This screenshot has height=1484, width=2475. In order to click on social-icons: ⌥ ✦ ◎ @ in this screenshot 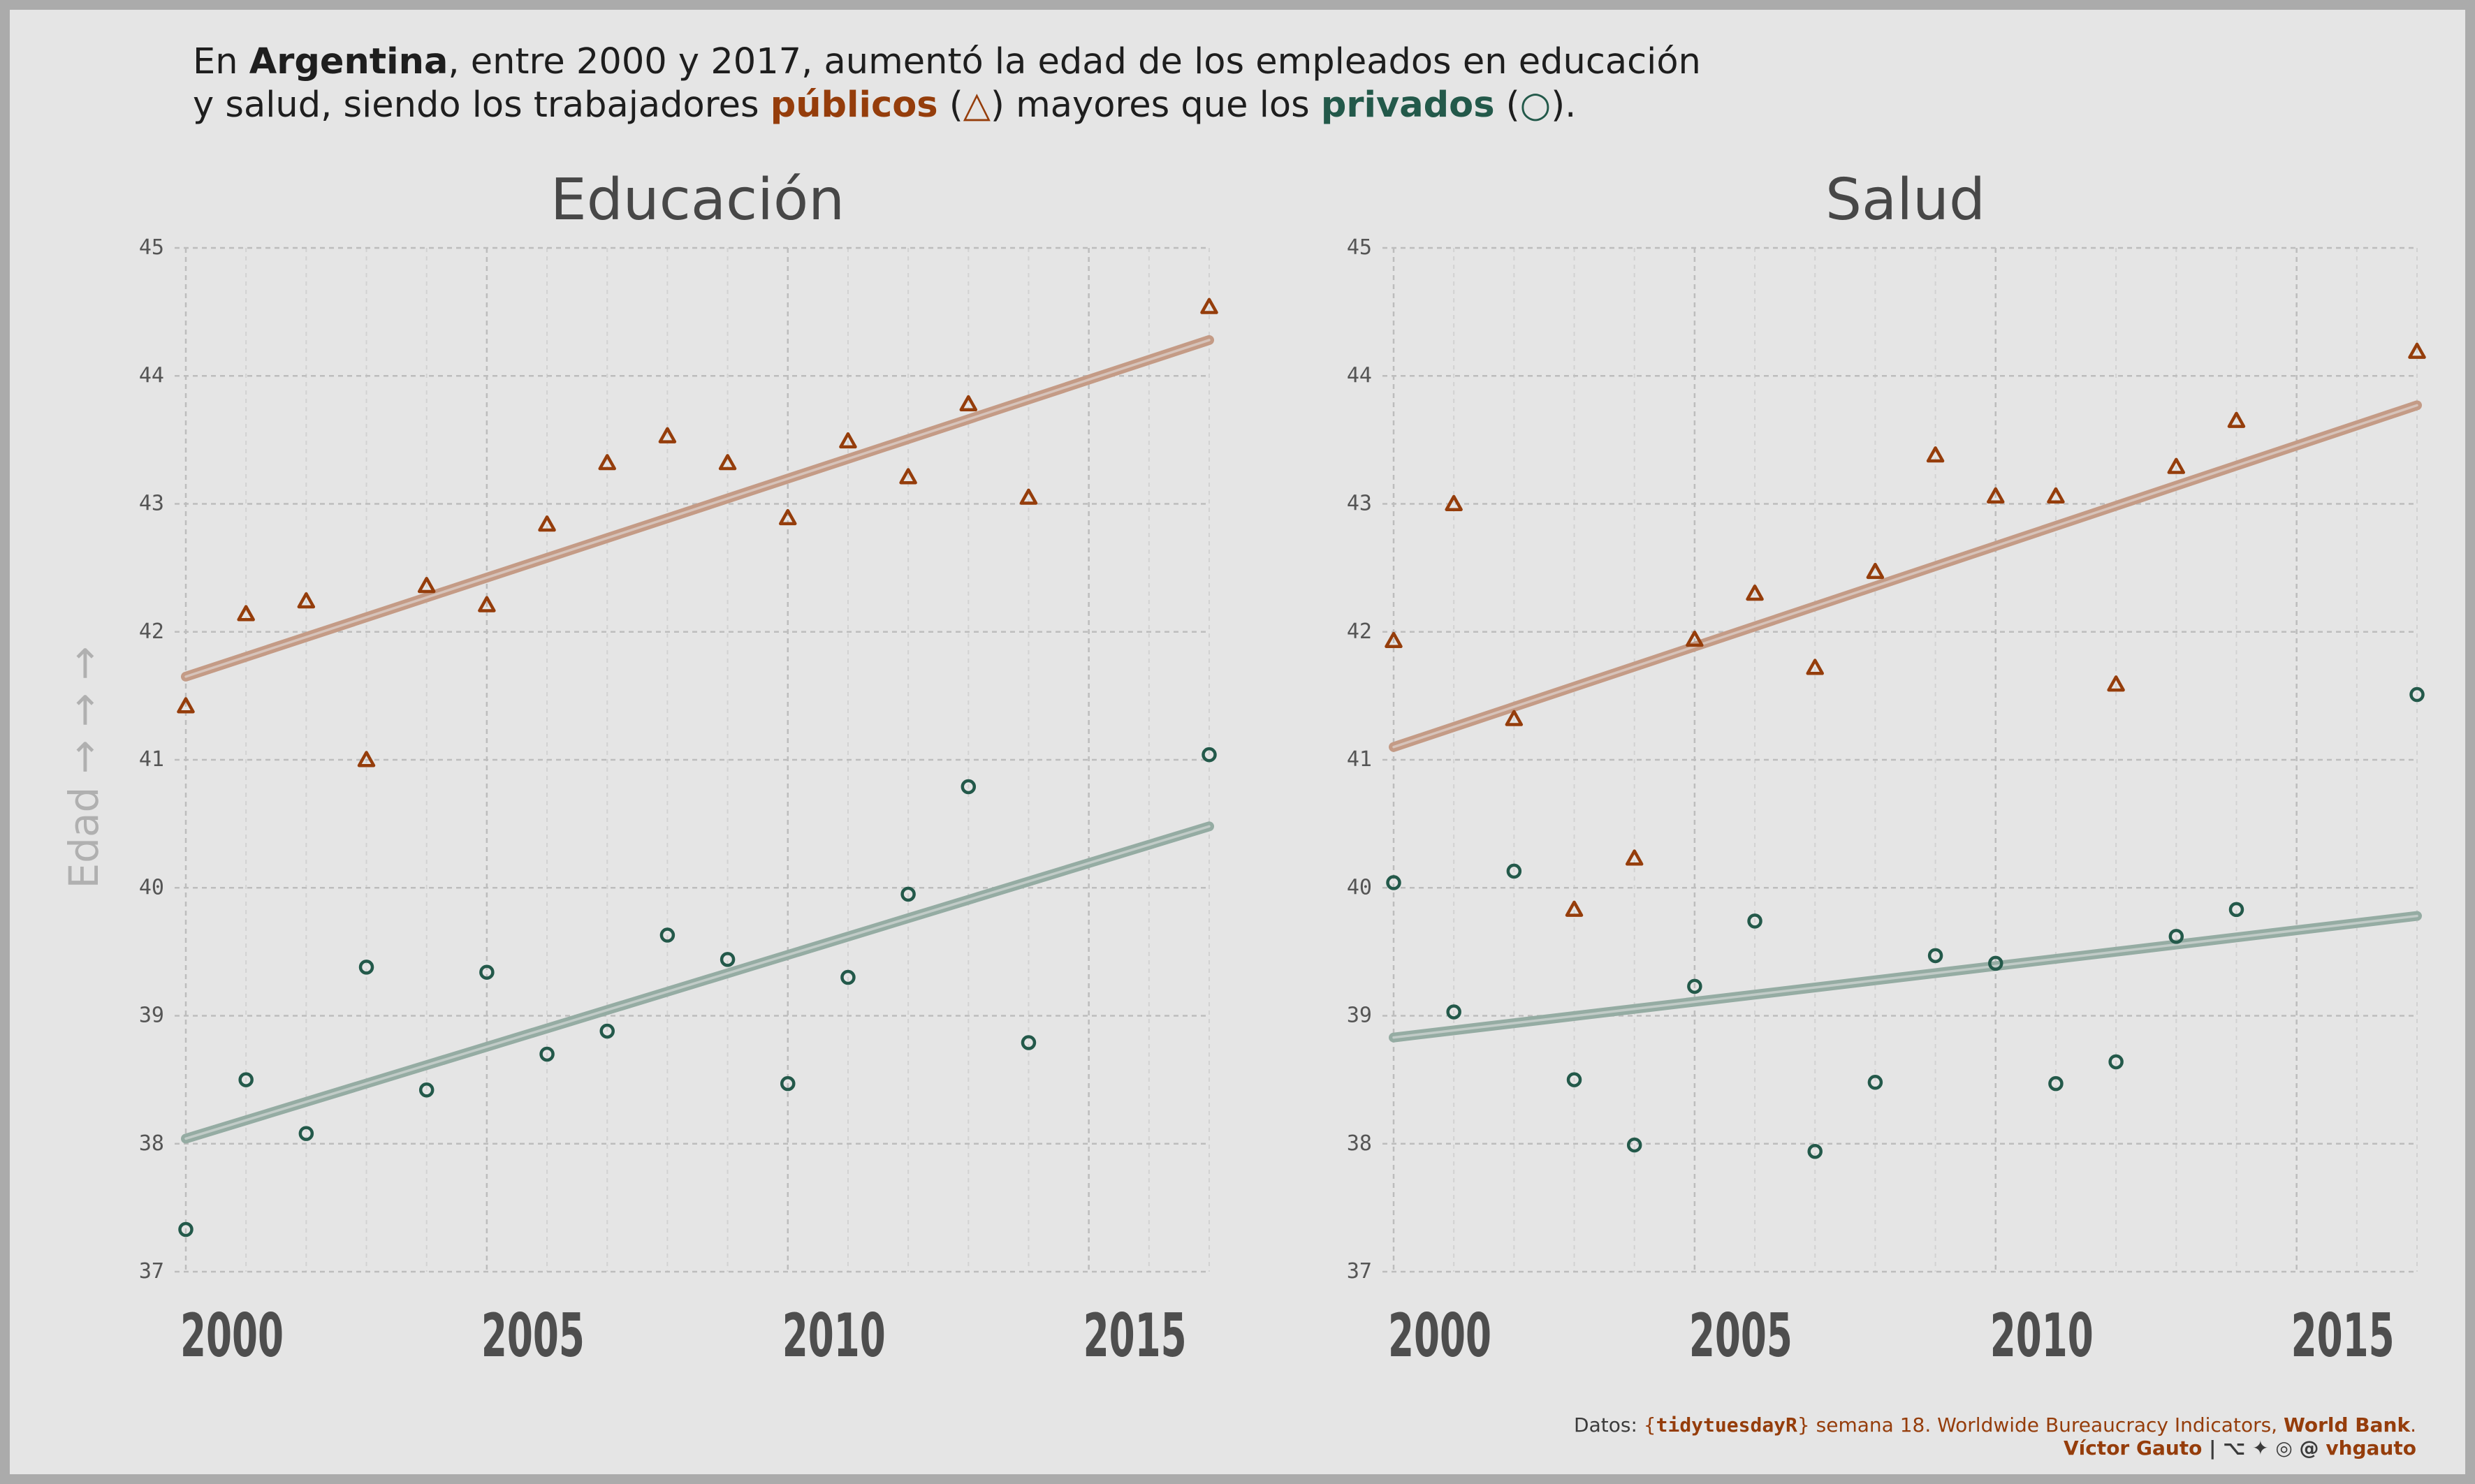, I will do `click(2274, 1448)`.